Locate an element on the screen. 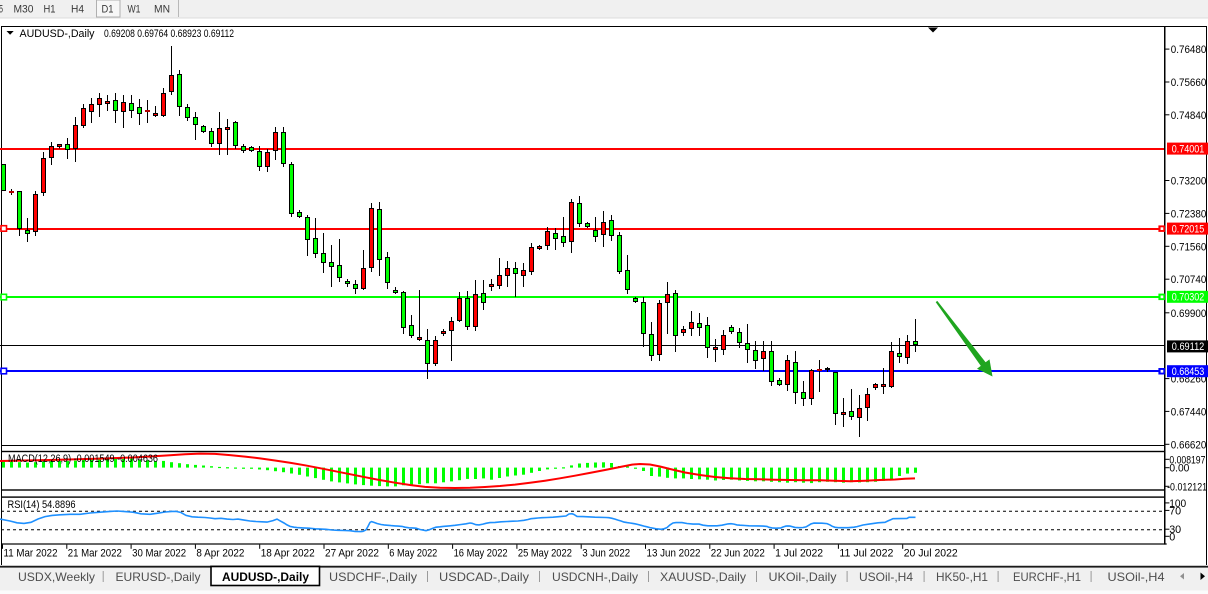 The image size is (1208, 594). svg-text: USDCNH-,Daily is located at coordinates (595, 577).